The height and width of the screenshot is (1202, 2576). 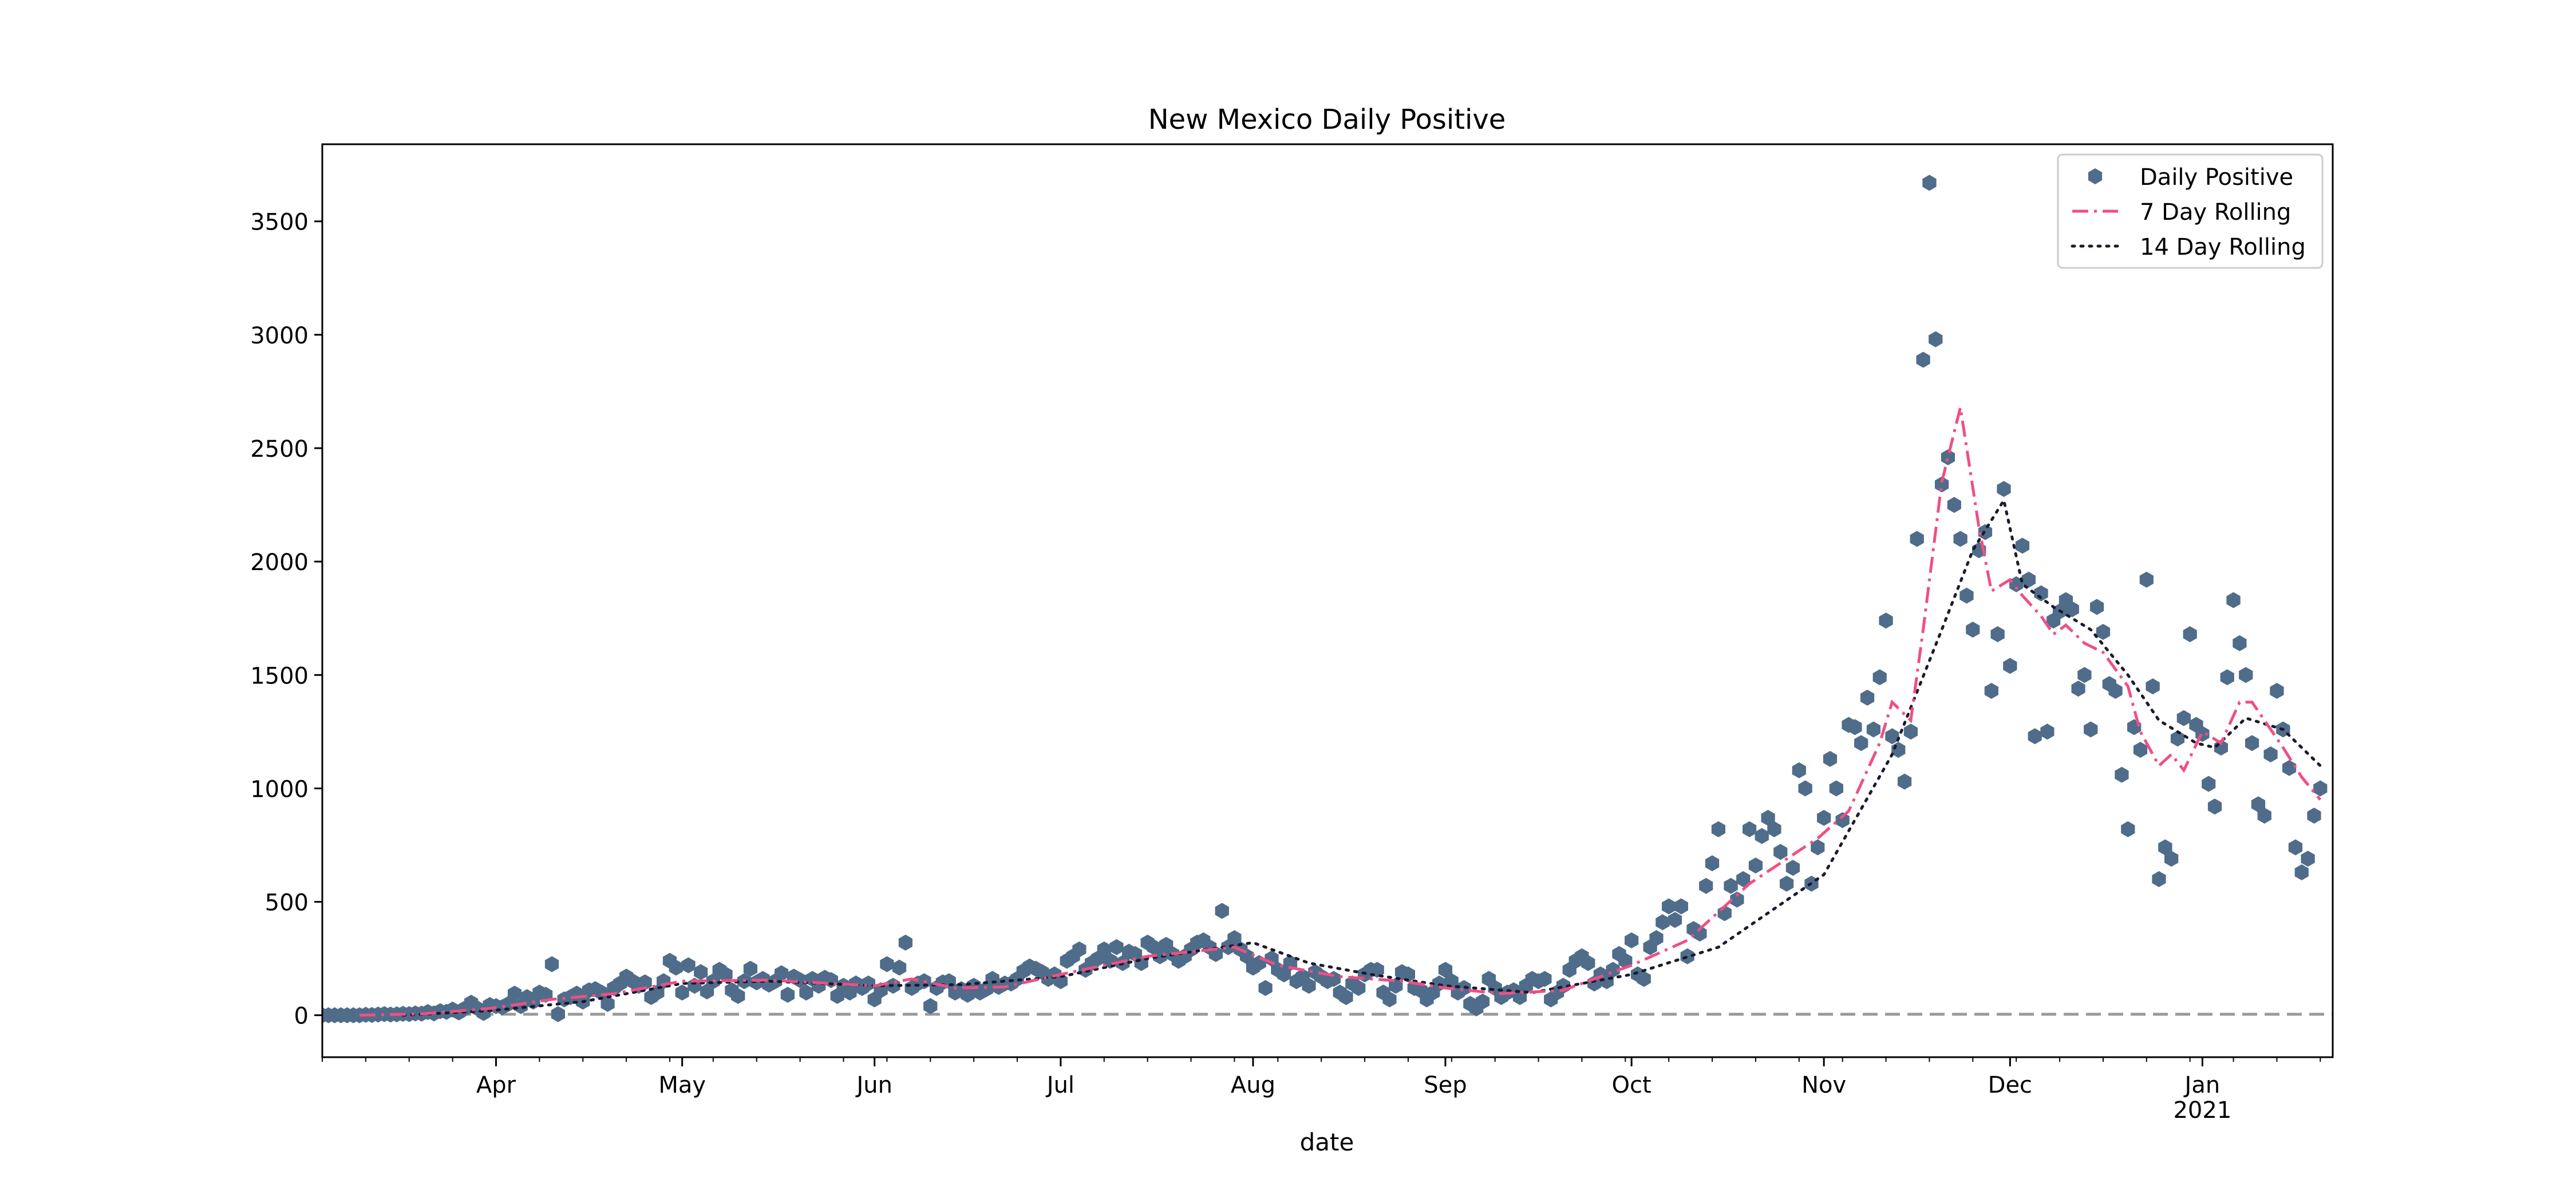 What do you see at coordinates (287, 903) in the screenshot?
I see `y-tick-label: 500` at bounding box center [287, 903].